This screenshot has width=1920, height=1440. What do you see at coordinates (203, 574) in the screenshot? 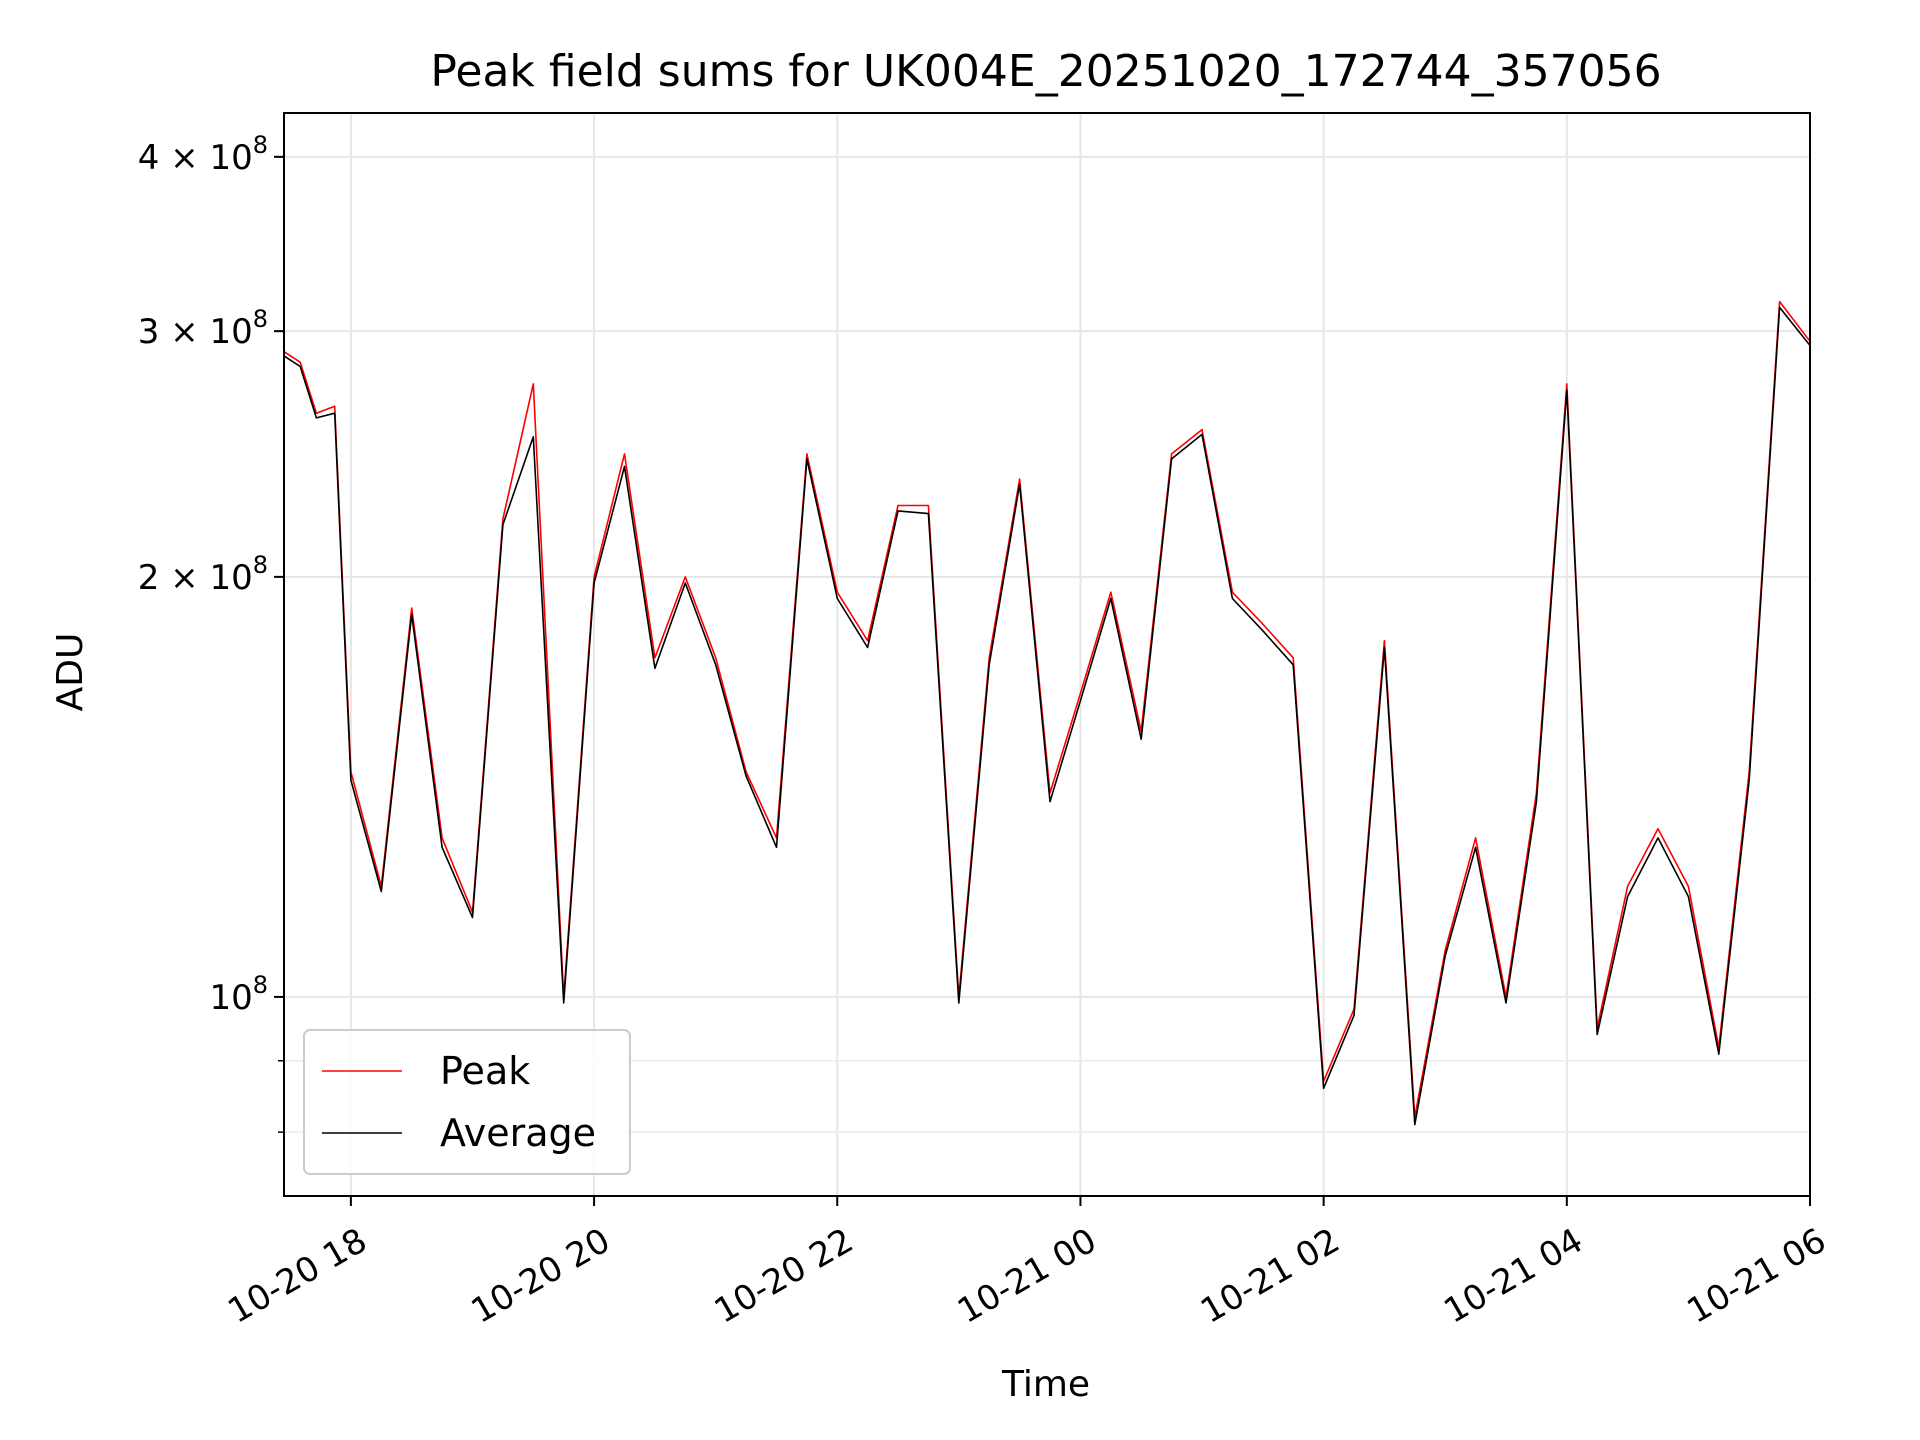
I see `y-tick-label: 2 × 108` at bounding box center [203, 574].